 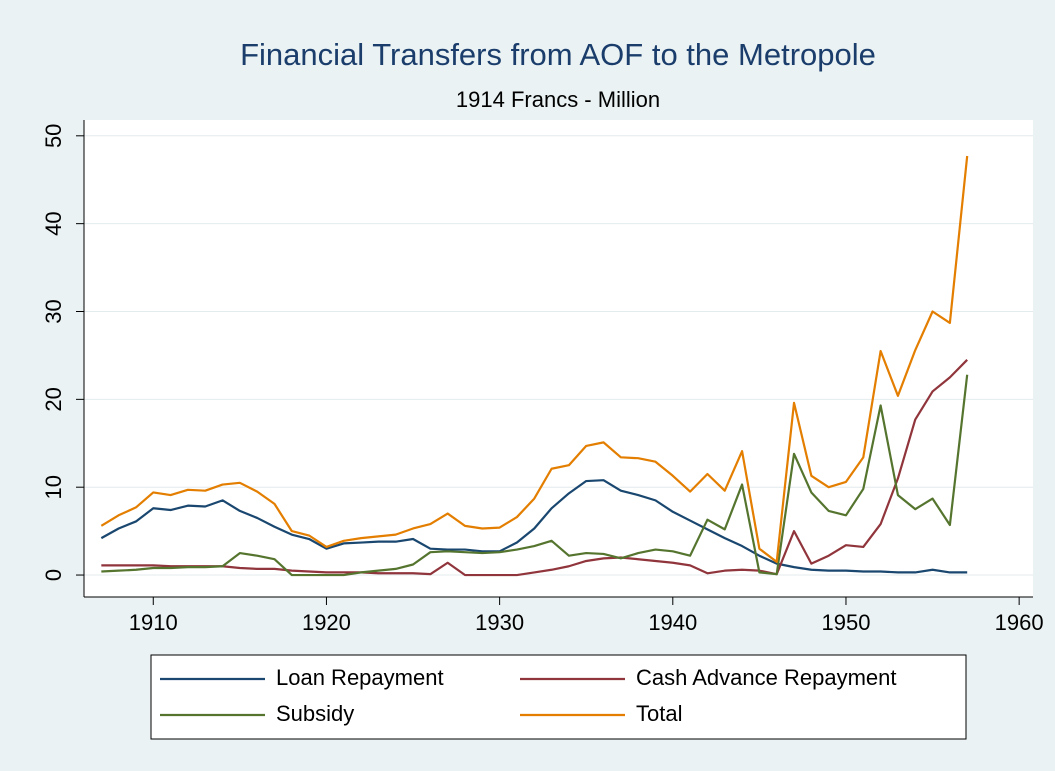 What do you see at coordinates (558, 99) in the screenshot?
I see `chart-subtitle: 1914 Francs - Million` at bounding box center [558, 99].